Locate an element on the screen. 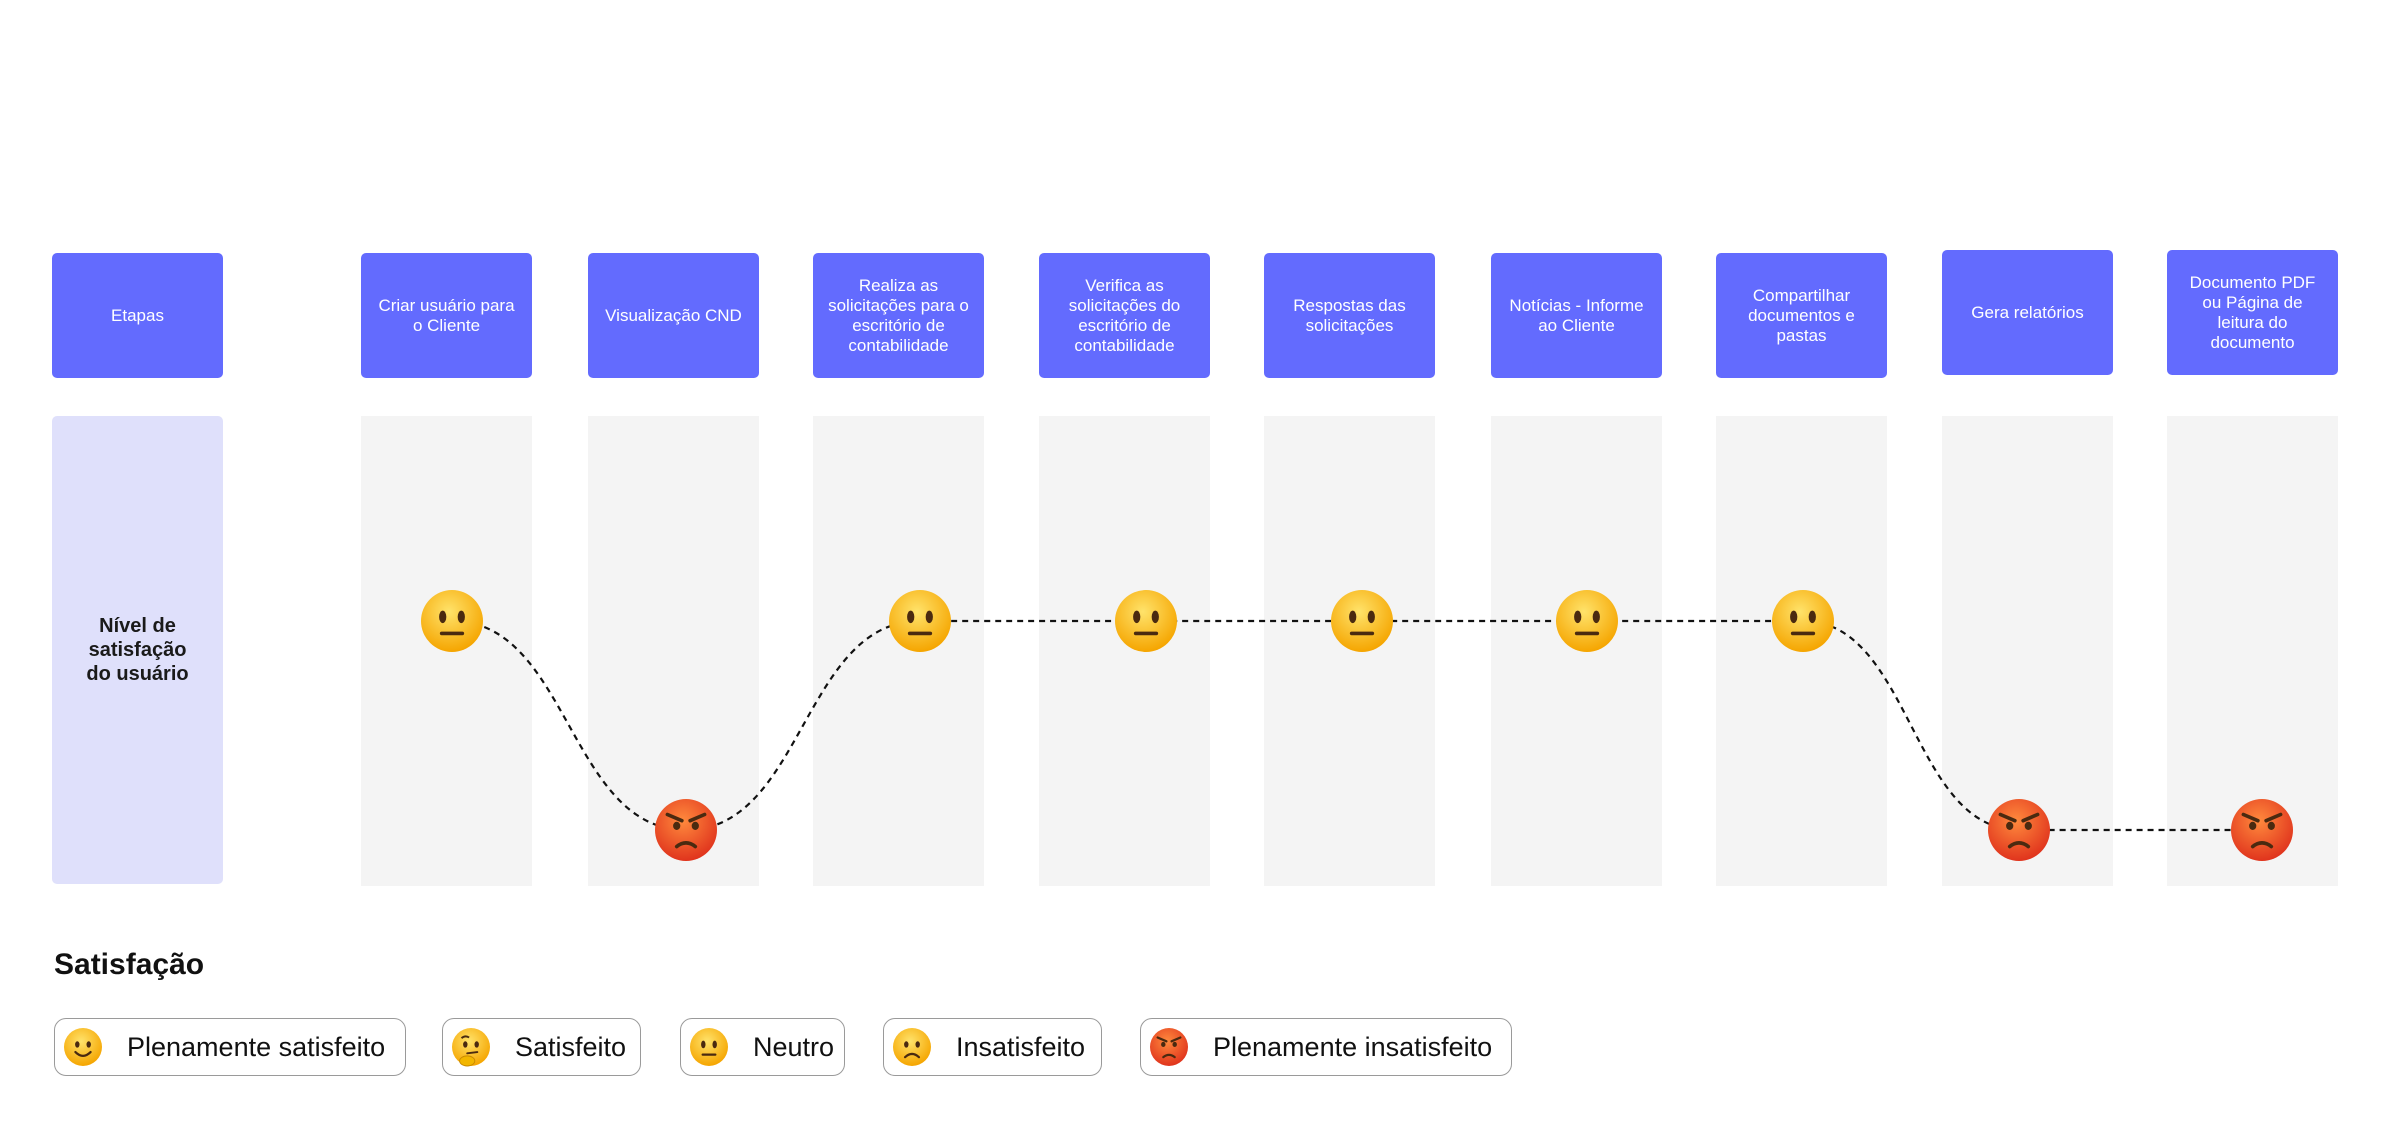 The image size is (2400, 1139). legend-item: Satisfeito is located at coordinates (541, 1047).